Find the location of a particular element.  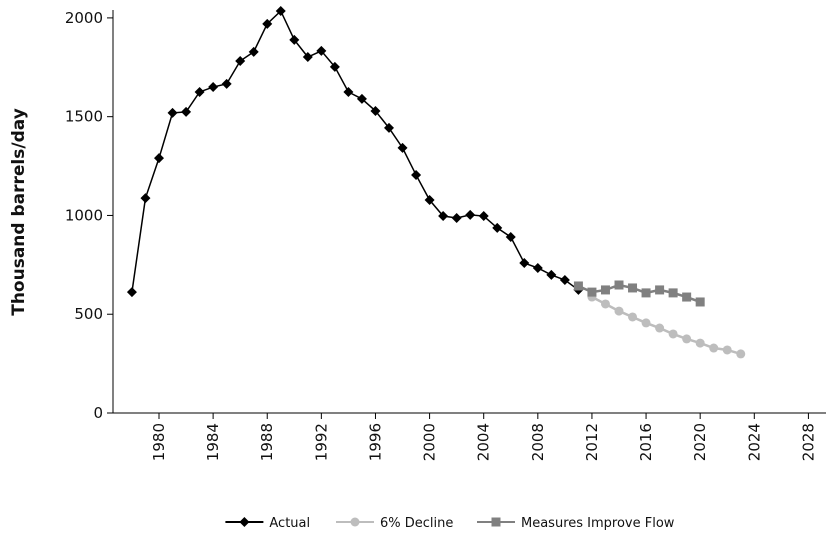

y-tick-label: 2000 is located at coordinates (84, 18).